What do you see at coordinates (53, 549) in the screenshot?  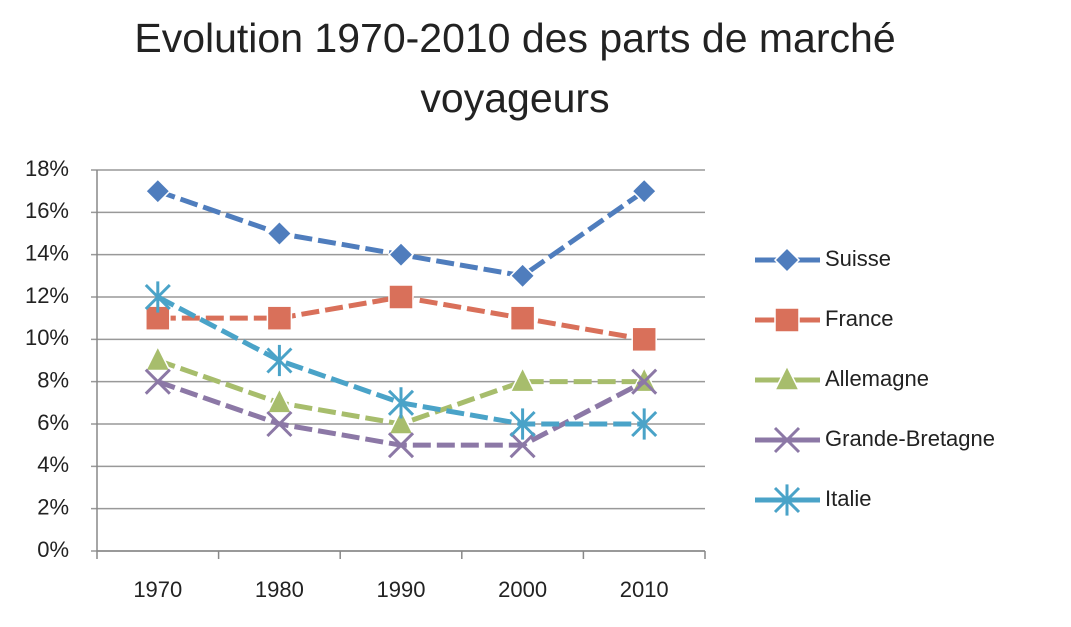 I see `y-tick-label: 0%` at bounding box center [53, 549].